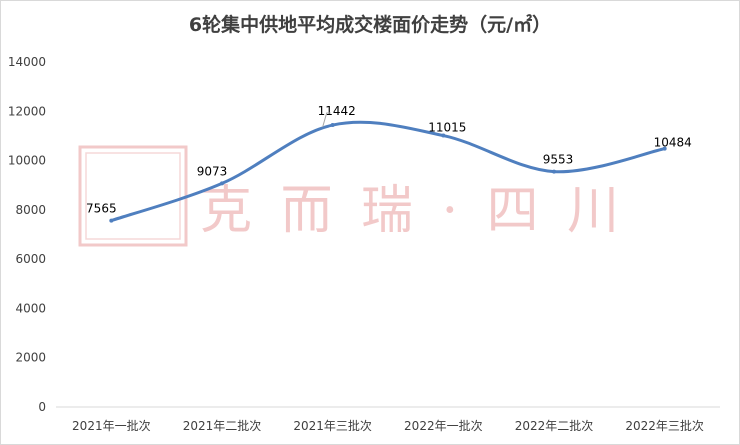 This screenshot has height=445, width=740. I want to click on label-leader-line, so click(326, 120).